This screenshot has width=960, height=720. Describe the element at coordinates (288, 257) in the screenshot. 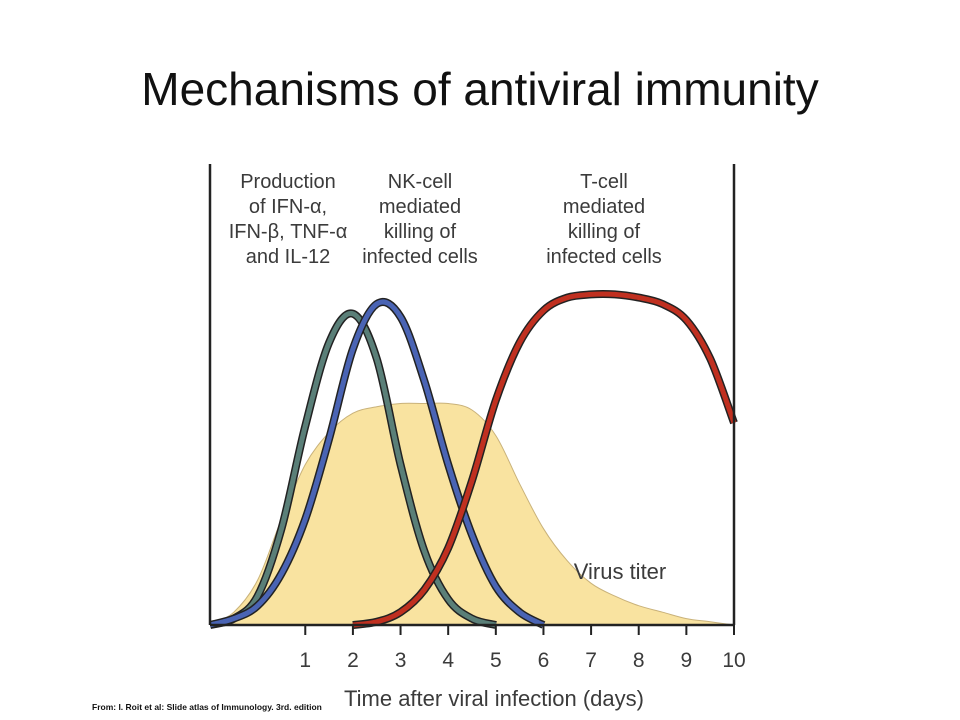

I see `annotation-line: and IL-12` at that location.